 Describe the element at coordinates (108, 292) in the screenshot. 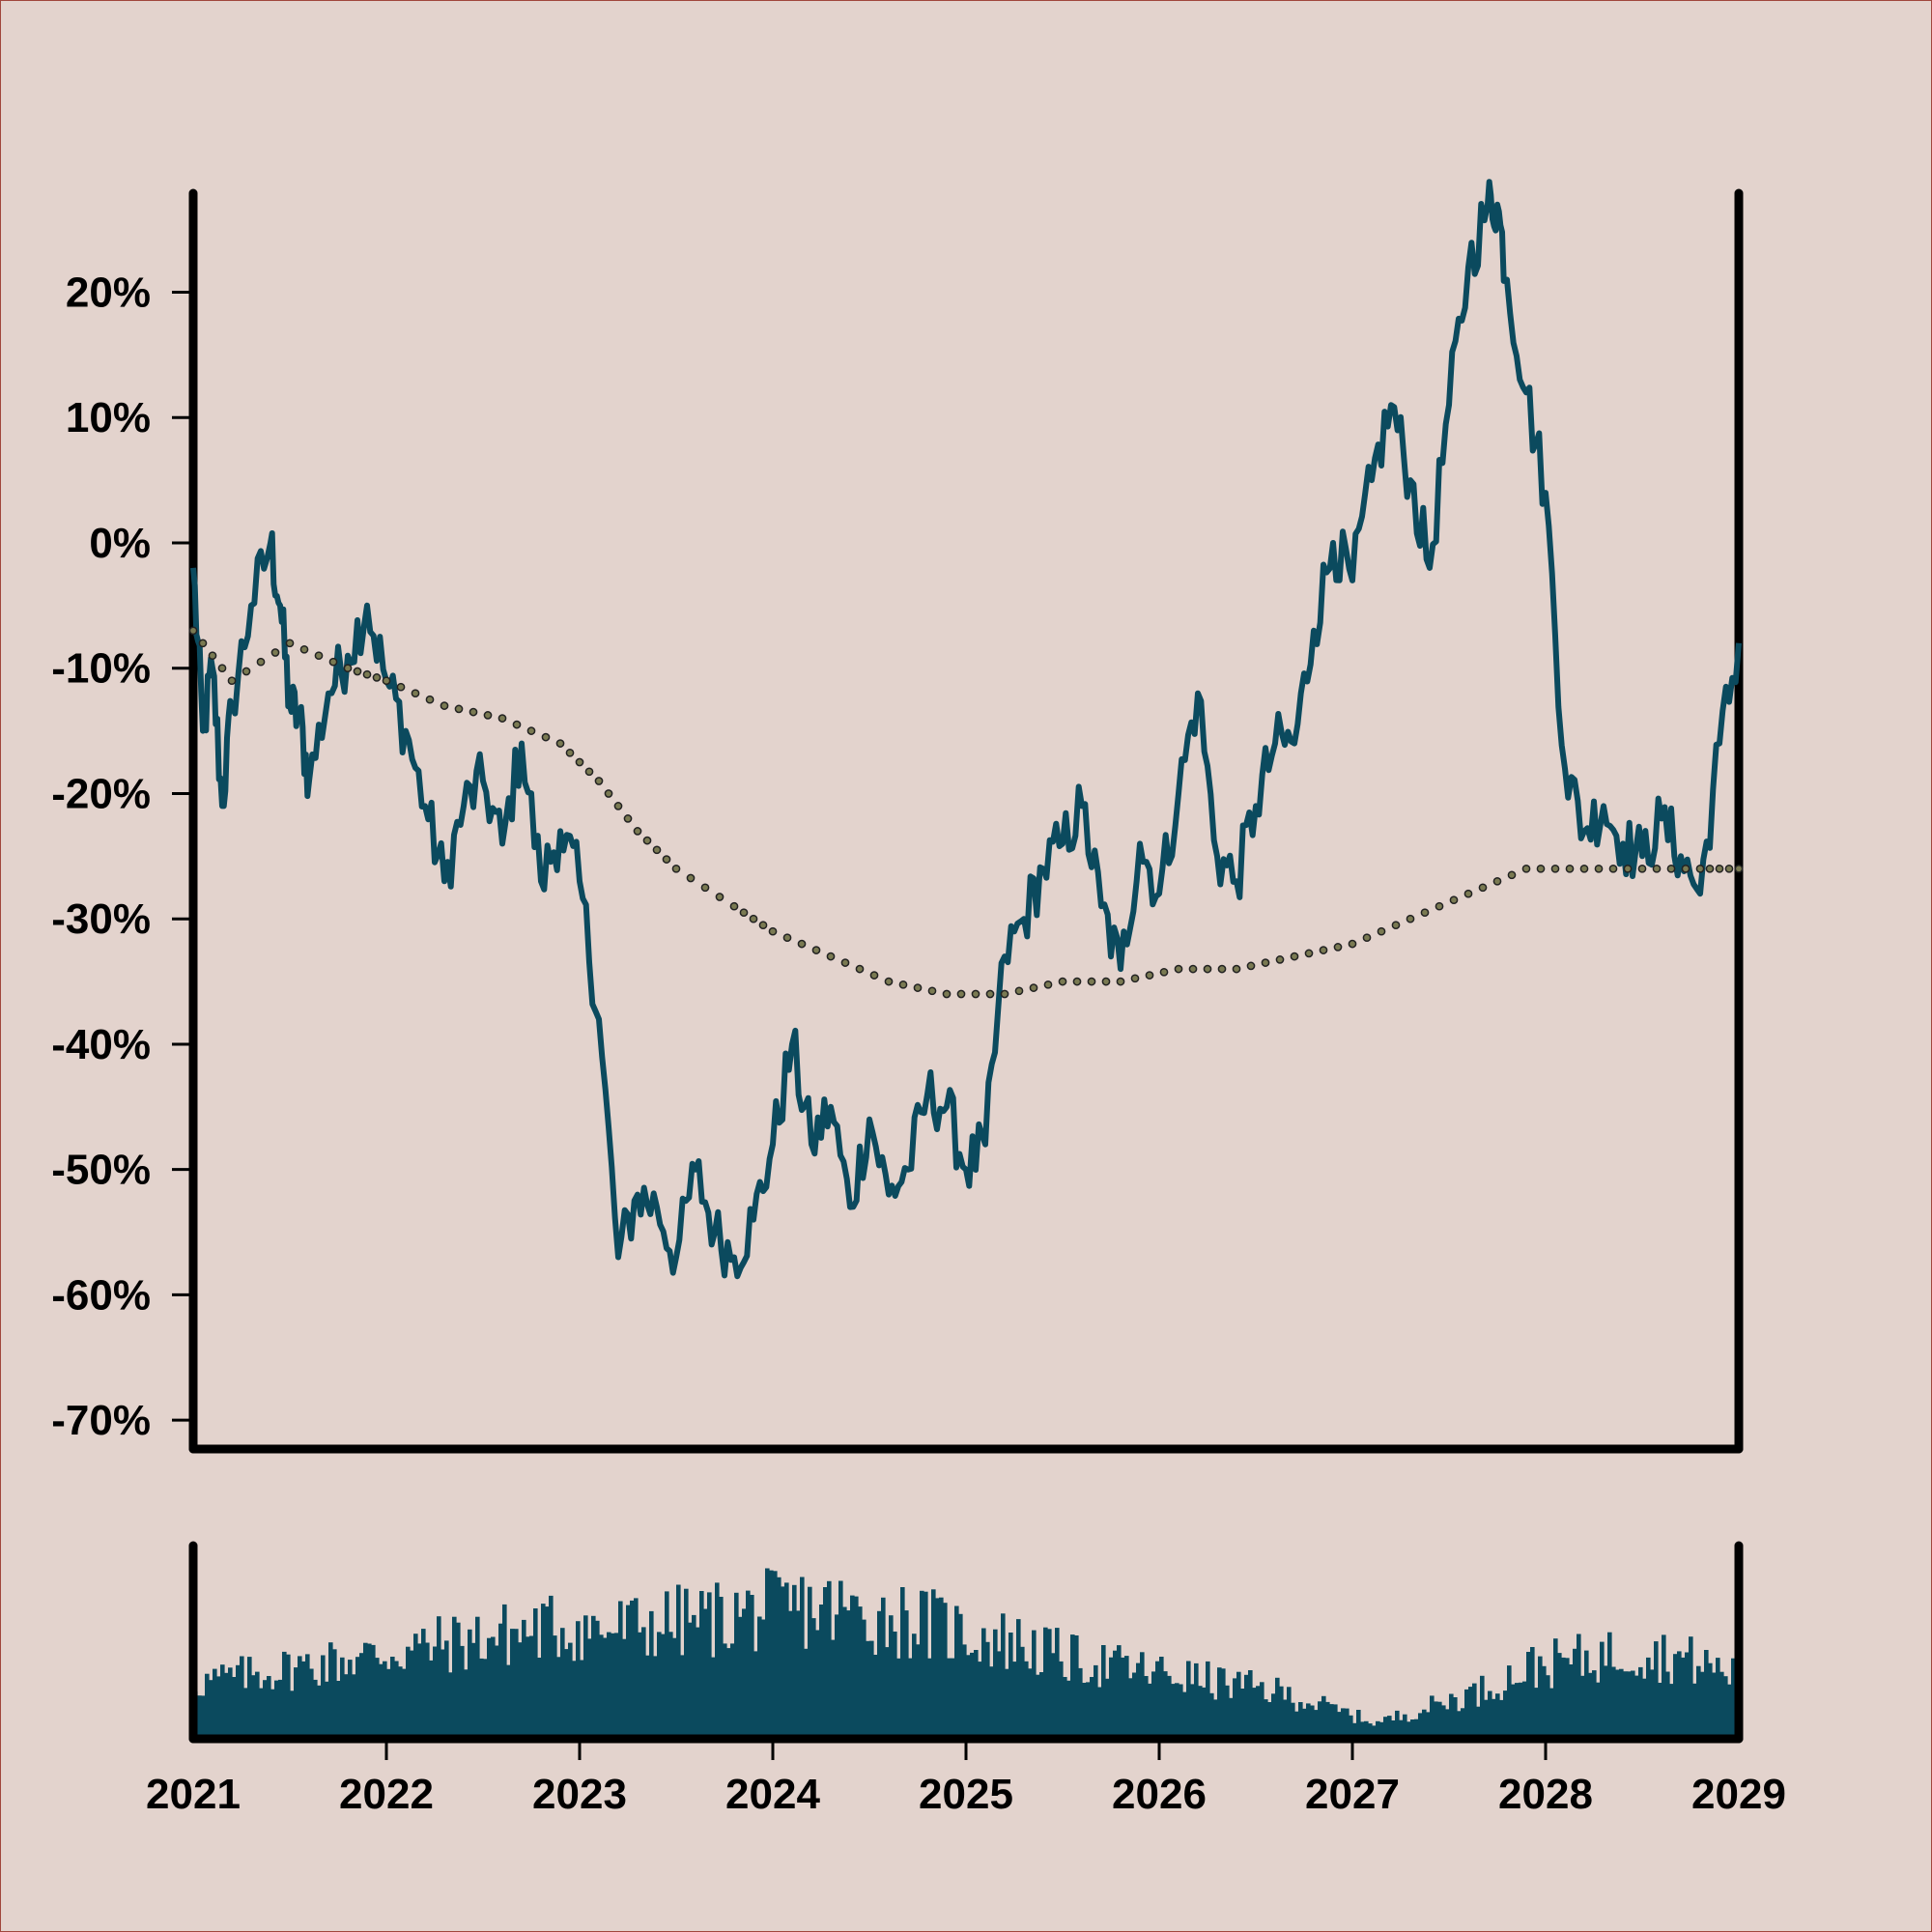

I see `y-tick-label: 20%` at that location.